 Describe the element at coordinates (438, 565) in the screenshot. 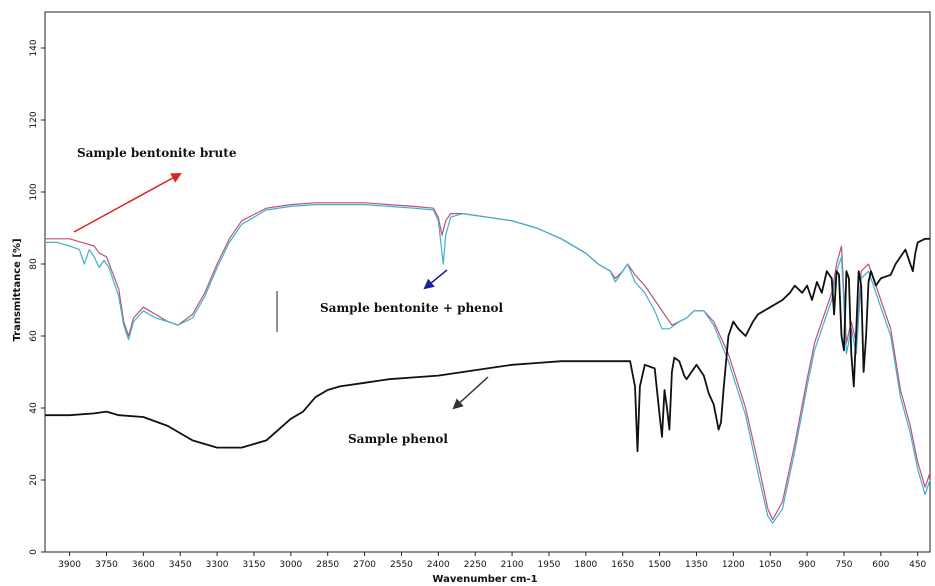

I see `x-tick-label: 2400` at that location.